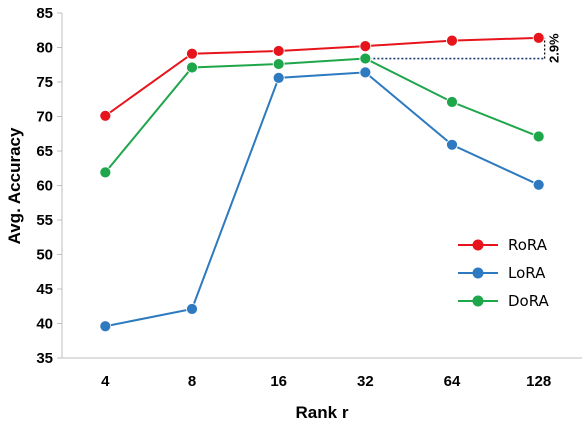 This screenshot has height=424, width=586. What do you see at coordinates (365, 381) in the screenshot?
I see `x-tick-label: 32` at bounding box center [365, 381].